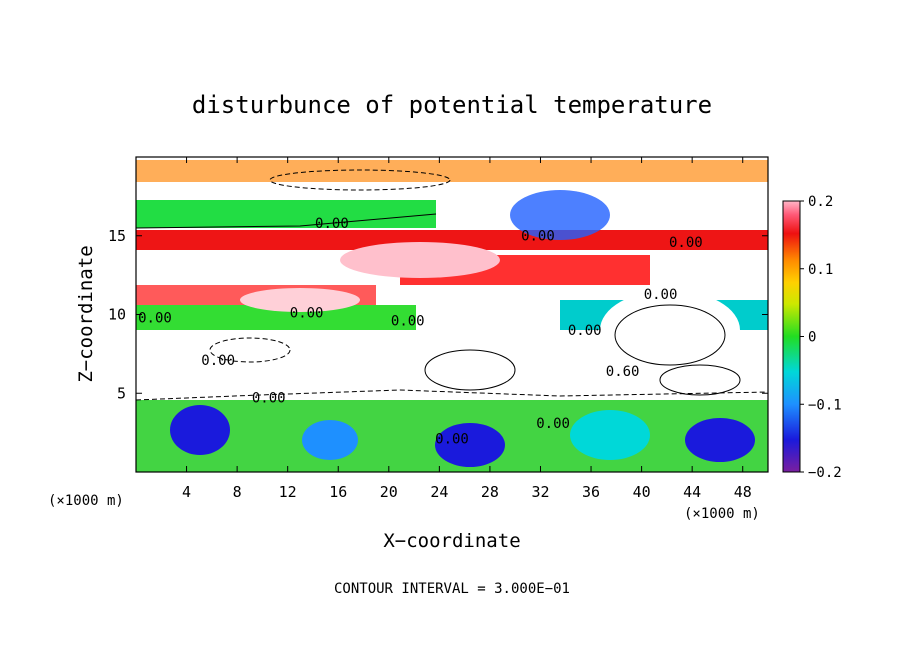 This screenshot has width=904, height=654. I want to click on x-tick-label: 16, so click(338, 492).